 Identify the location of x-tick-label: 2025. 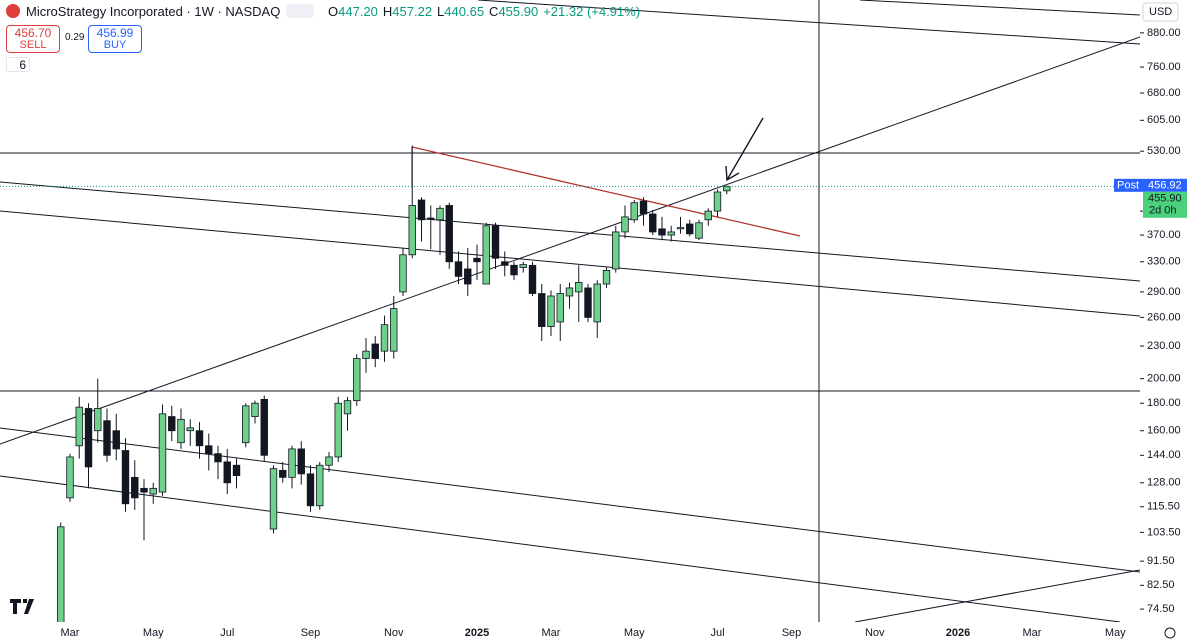
(477, 633).